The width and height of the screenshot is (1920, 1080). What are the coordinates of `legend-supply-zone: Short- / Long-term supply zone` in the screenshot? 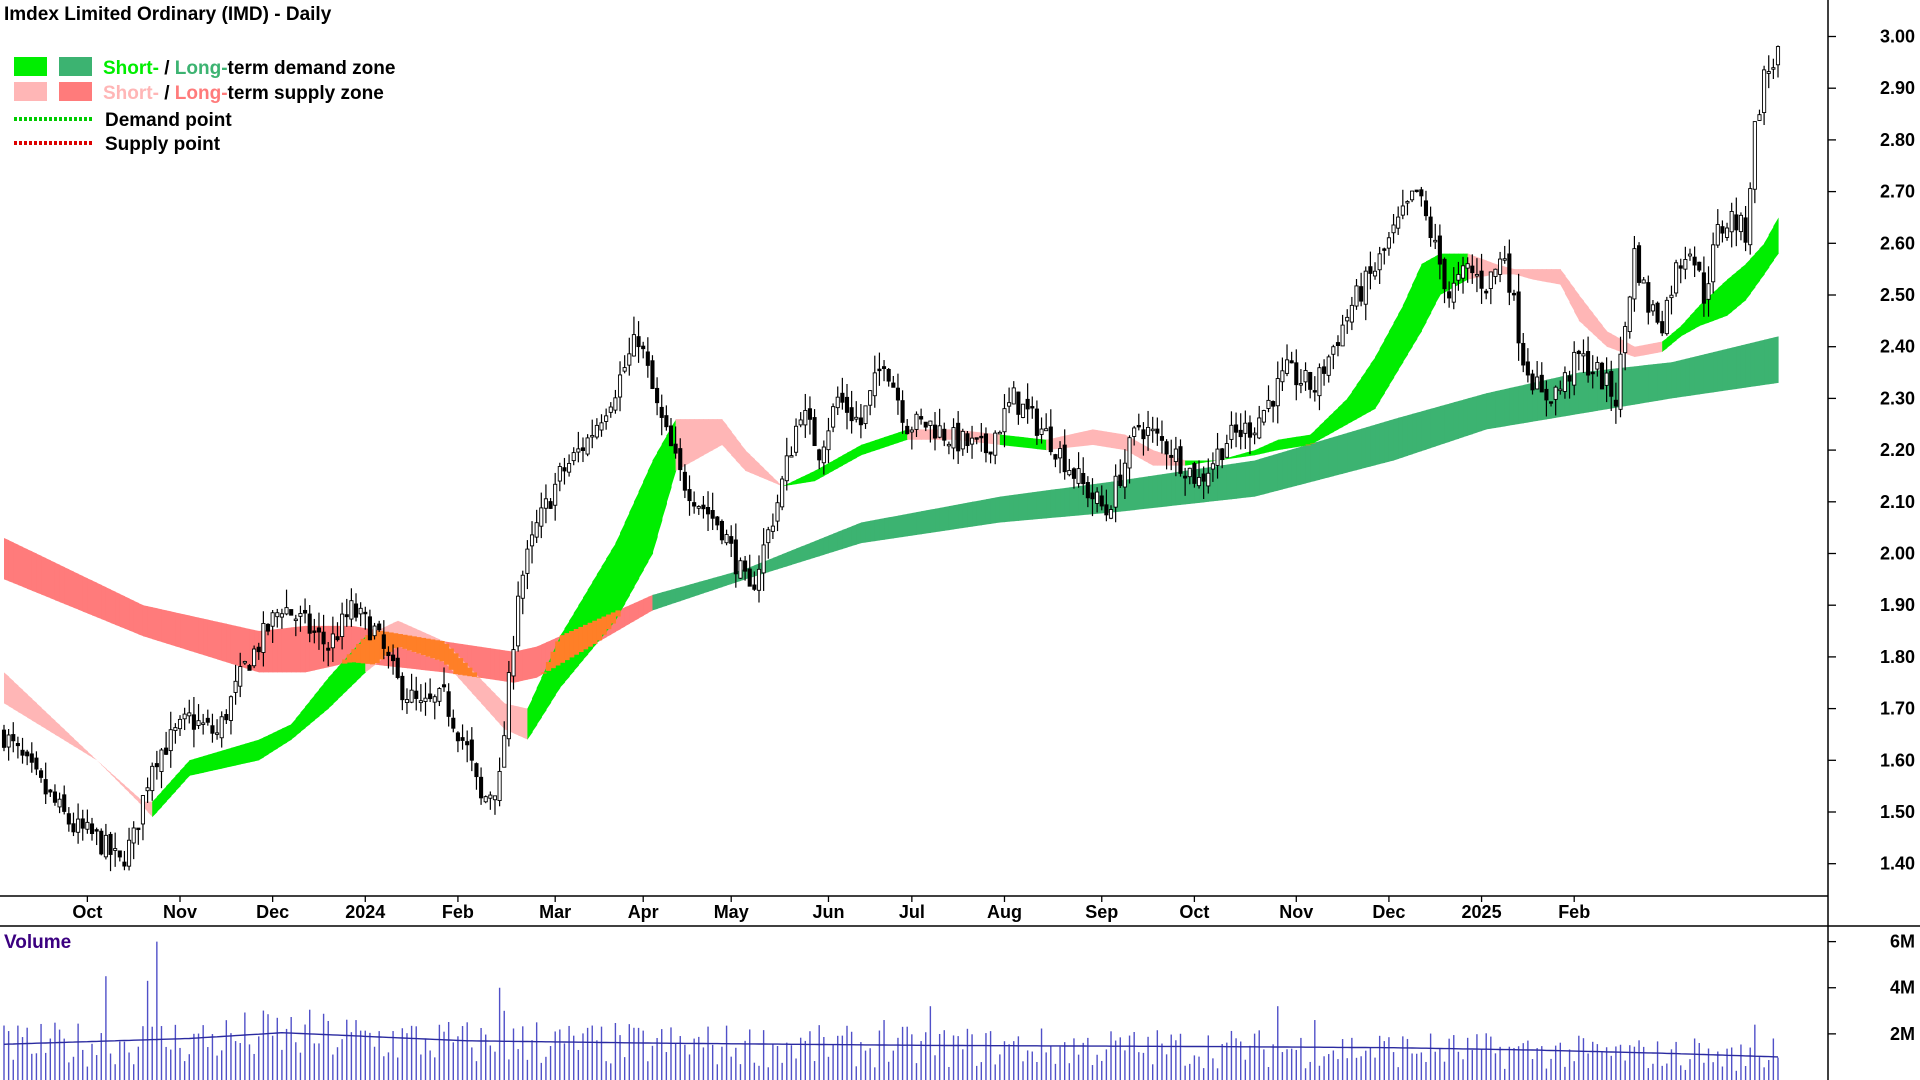 It's located at (243, 93).